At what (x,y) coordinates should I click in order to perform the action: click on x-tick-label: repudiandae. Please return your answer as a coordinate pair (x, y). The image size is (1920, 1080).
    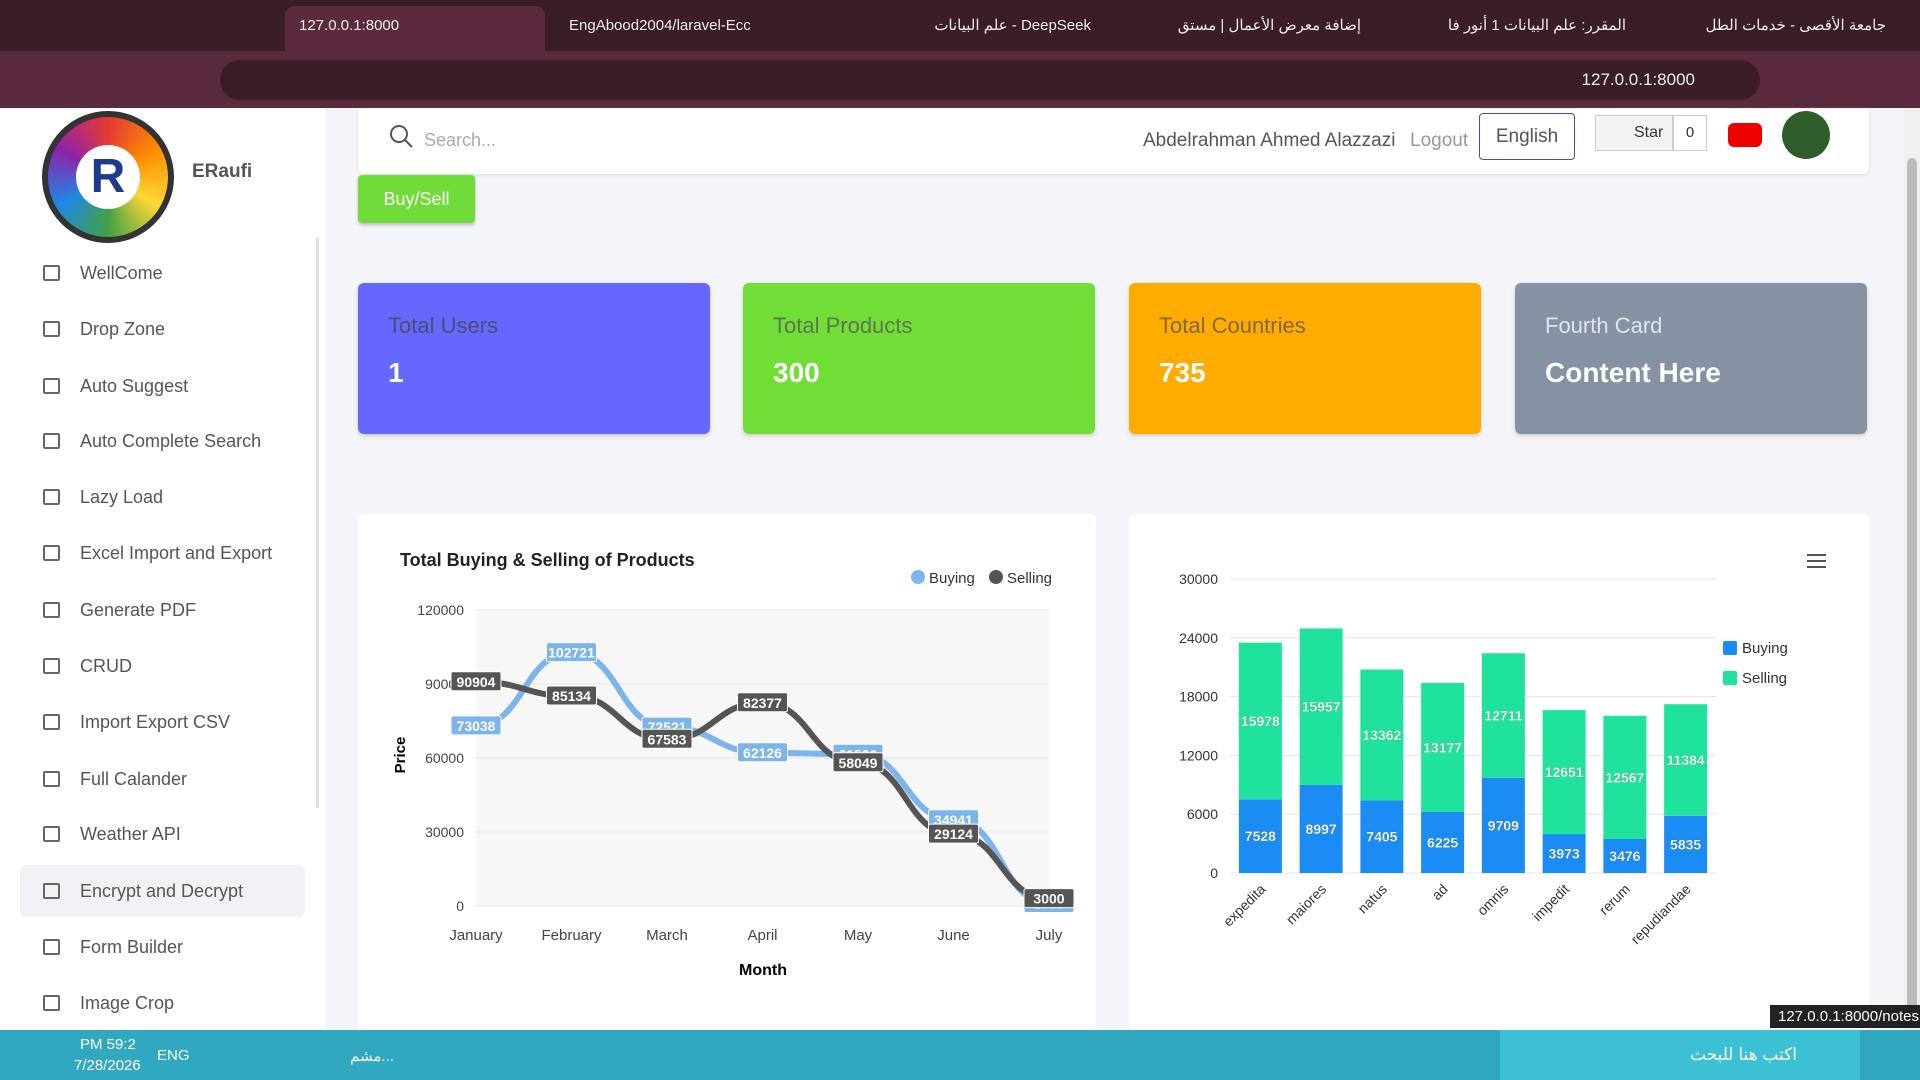
    Looking at the image, I should click on (1660, 914).